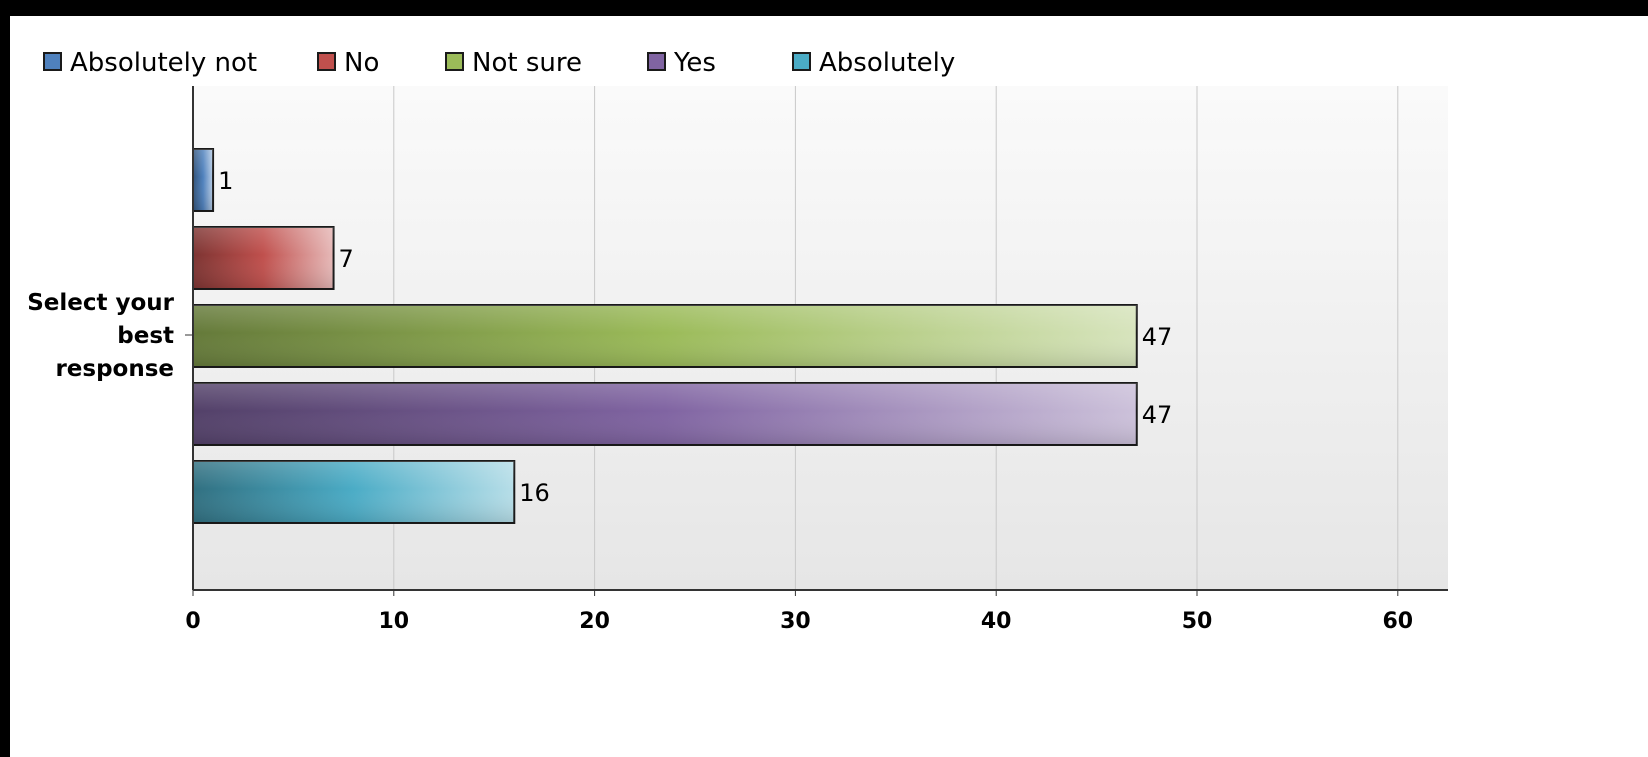 This screenshot has width=1648, height=757. Describe the element at coordinates (361, 63) in the screenshot. I see `legend-label: No` at that location.